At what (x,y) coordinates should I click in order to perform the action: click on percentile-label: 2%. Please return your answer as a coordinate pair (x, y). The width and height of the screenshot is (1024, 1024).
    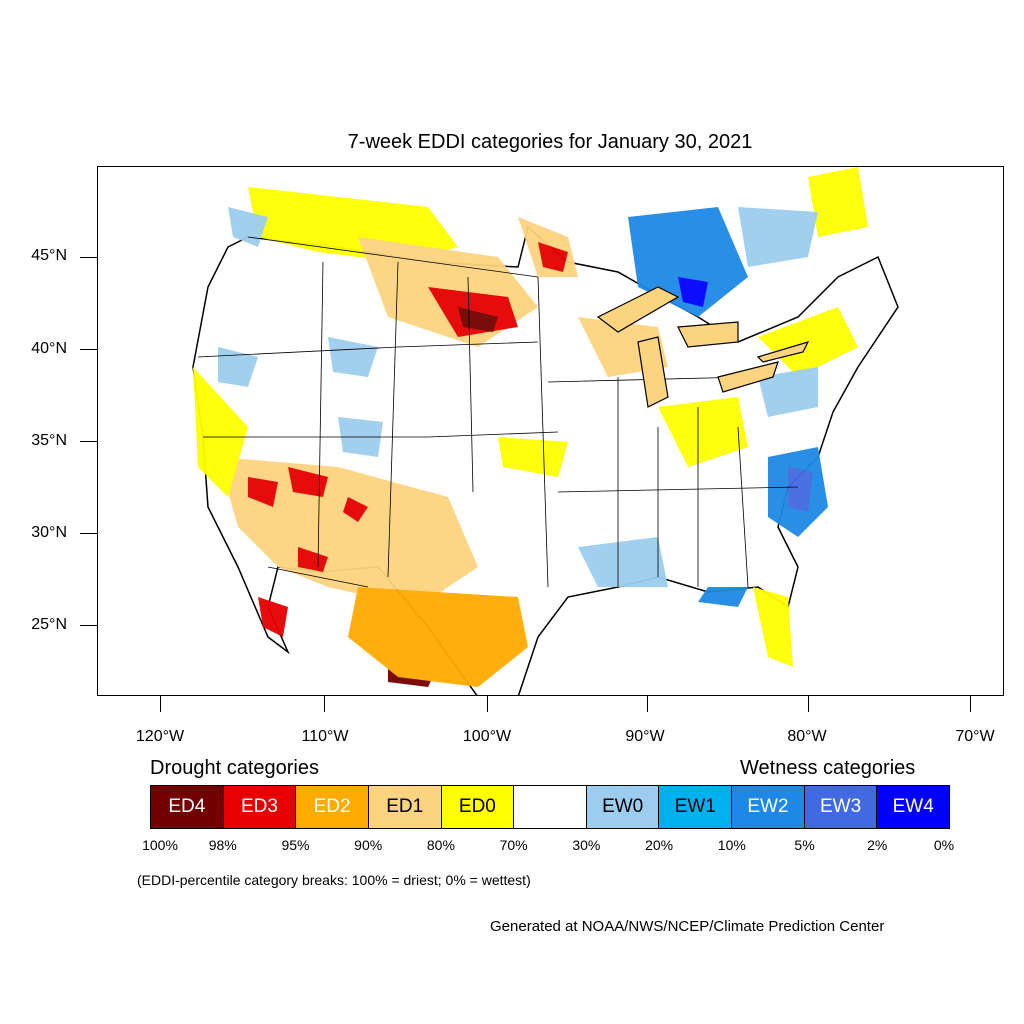
    Looking at the image, I should click on (877, 845).